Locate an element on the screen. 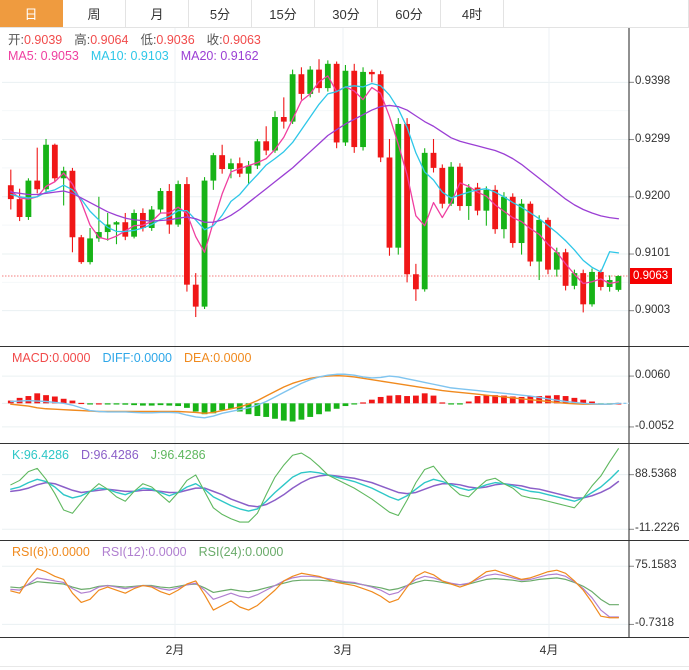 The width and height of the screenshot is (689, 670). panel-macd: 0.0060 -0.0052 is located at coordinates (344, 395).